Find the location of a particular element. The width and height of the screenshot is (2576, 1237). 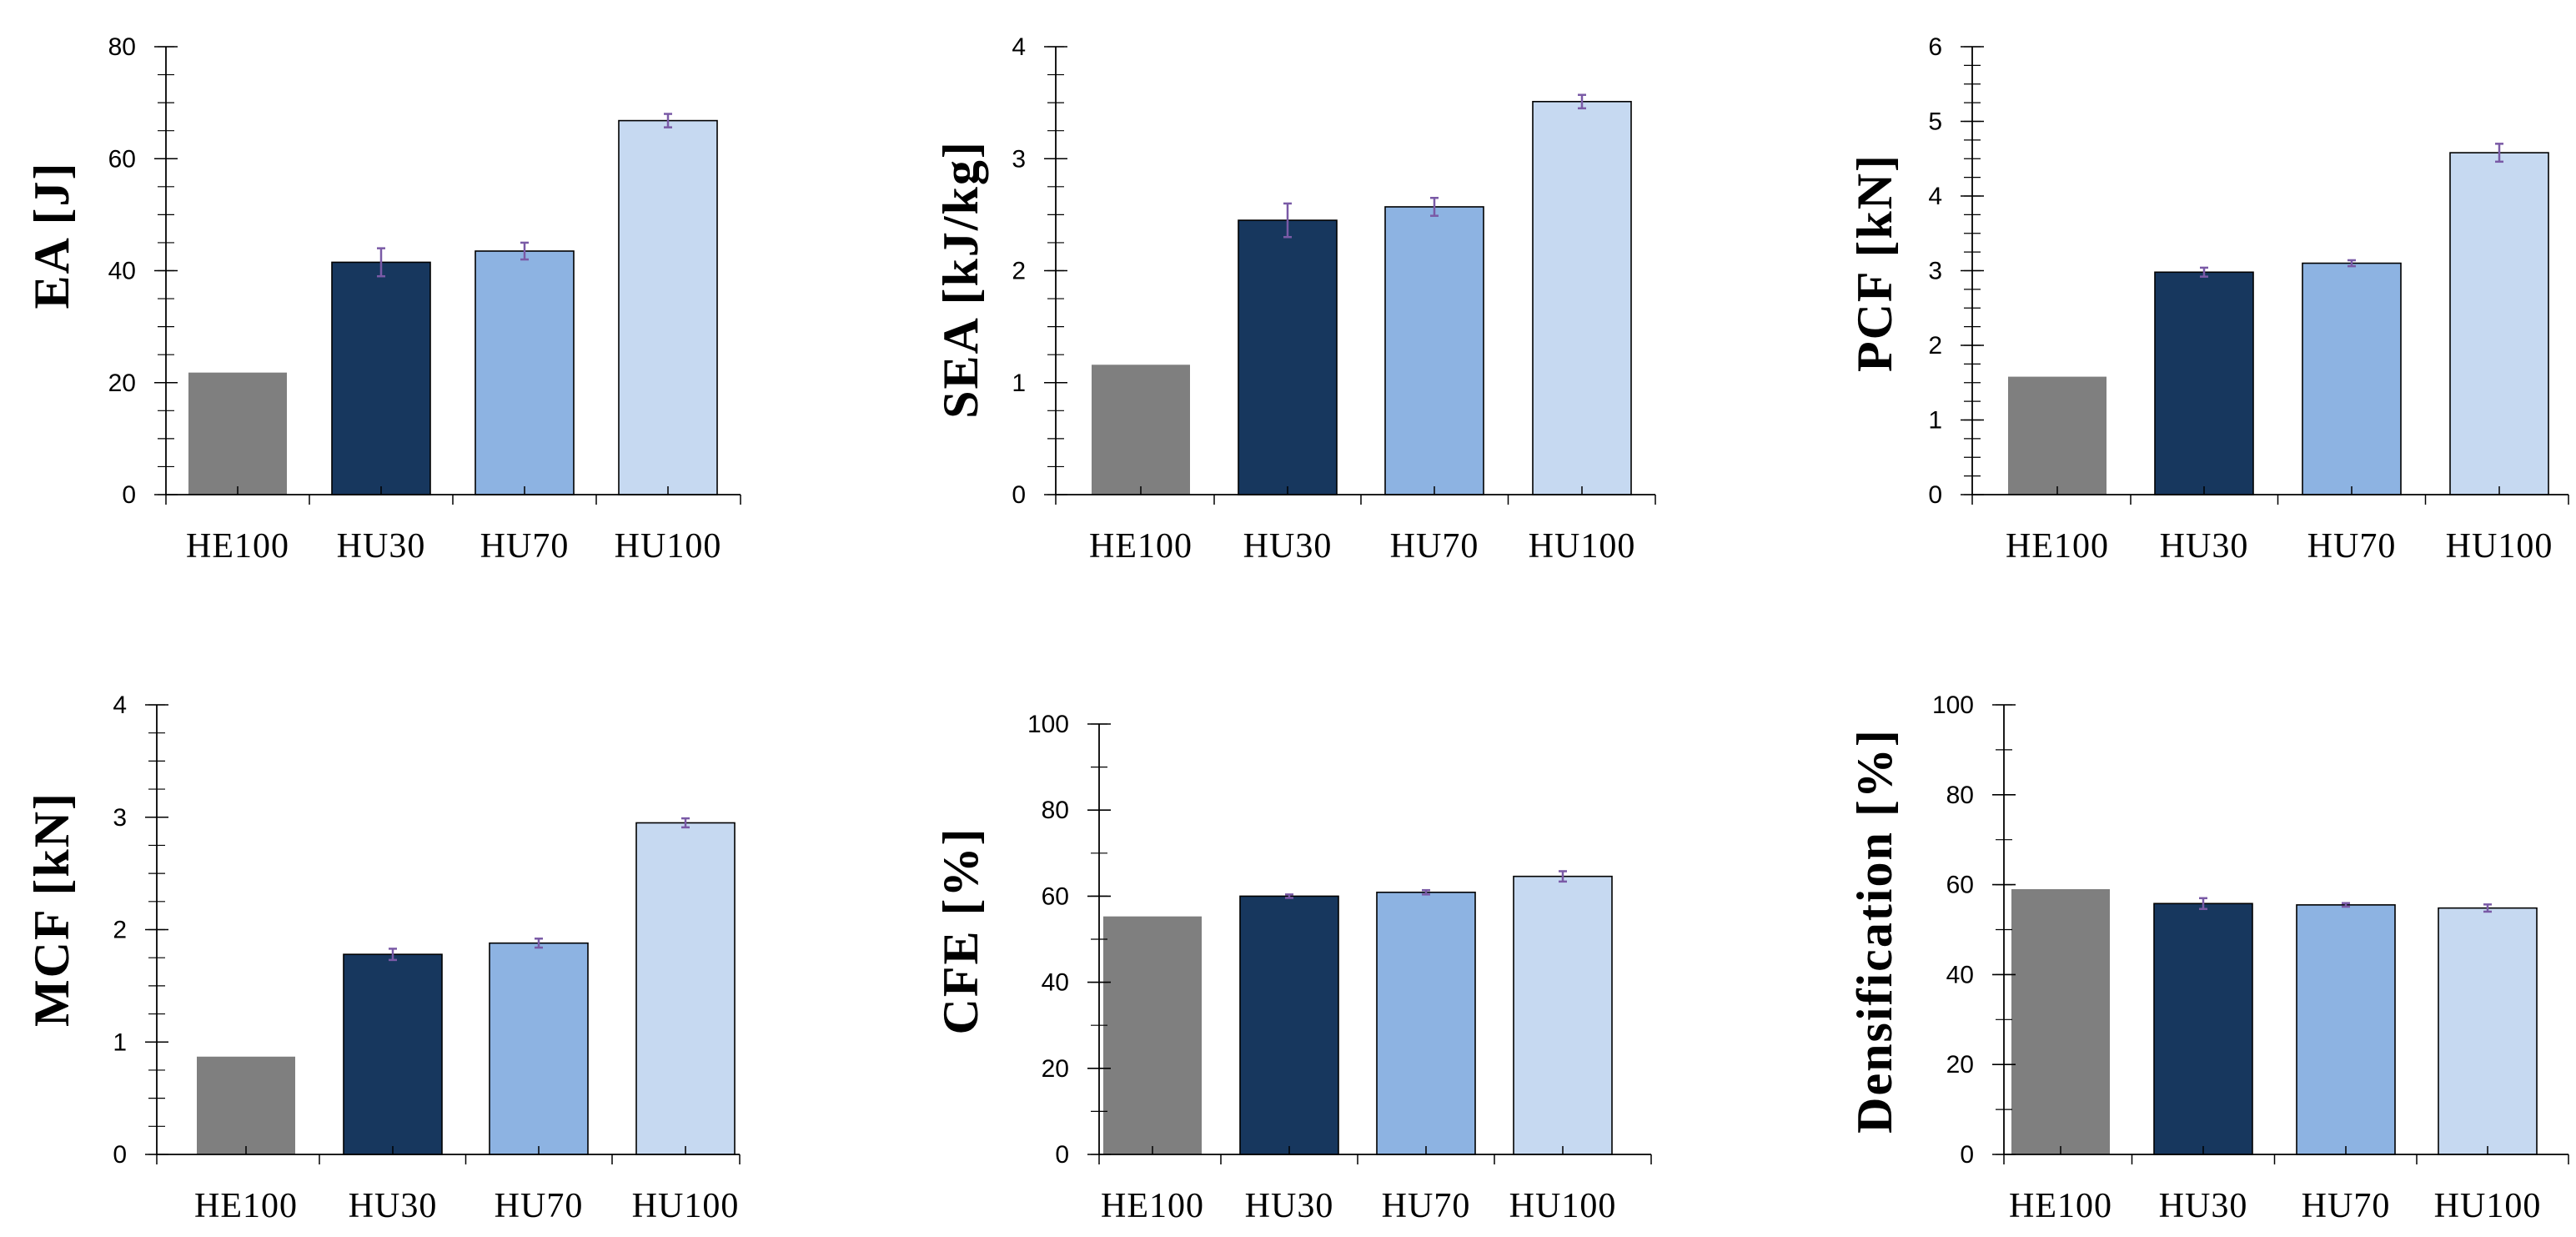

chart-panel-2: HE100 HU30 HU70 HU100 0 1 2 3 4 SEA [kJ/kg] is located at coordinates (1294, 299).